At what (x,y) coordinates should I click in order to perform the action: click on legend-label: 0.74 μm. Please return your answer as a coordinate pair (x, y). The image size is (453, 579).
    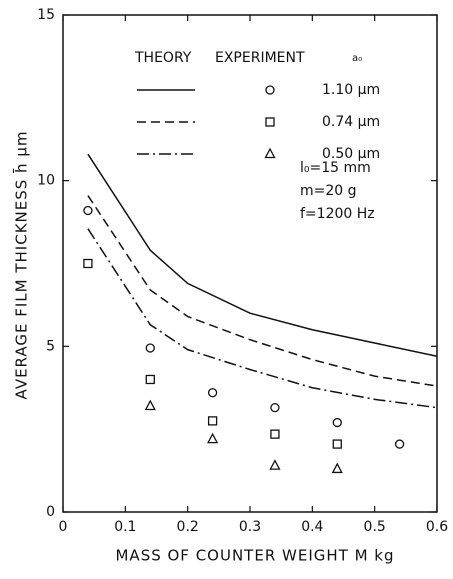
    Looking at the image, I should click on (351, 122).